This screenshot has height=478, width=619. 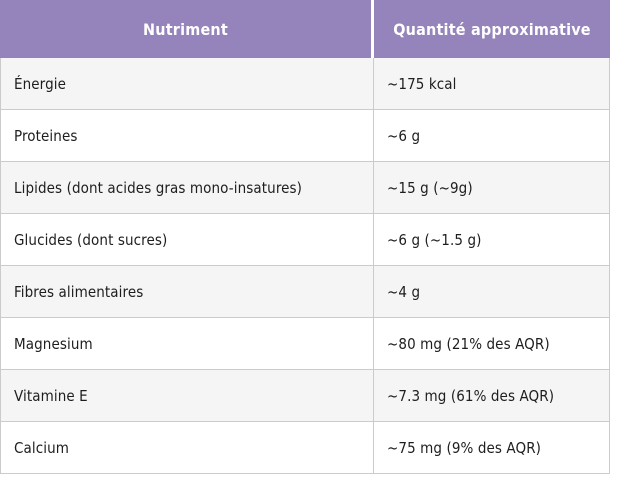 What do you see at coordinates (187, 240) in the screenshot?
I see `nutrient-cell: Glucides (dont sucres)` at bounding box center [187, 240].